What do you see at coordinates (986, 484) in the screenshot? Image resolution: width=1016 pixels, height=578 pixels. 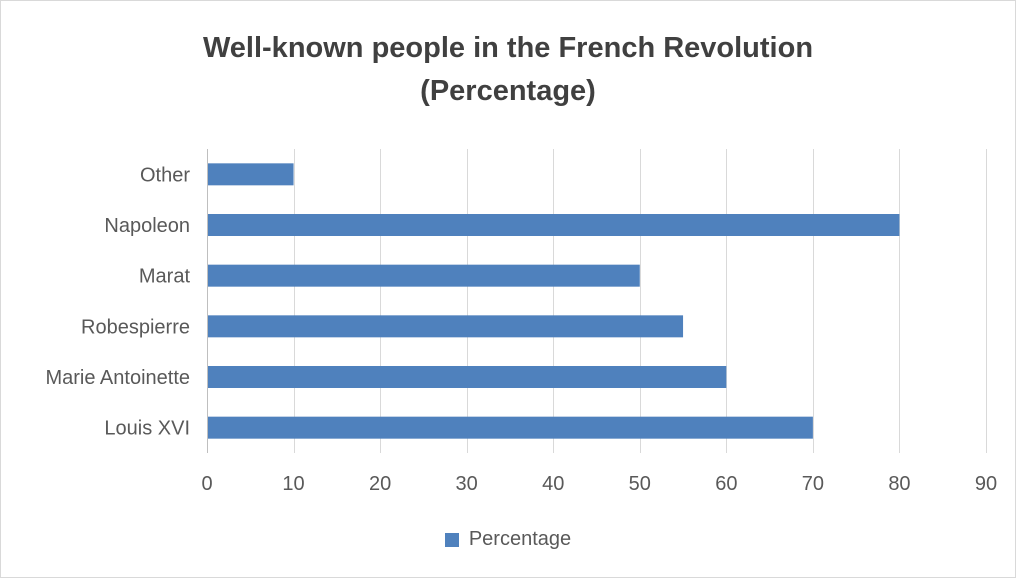 I see `x-tick-label: 90` at bounding box center [986, 484].